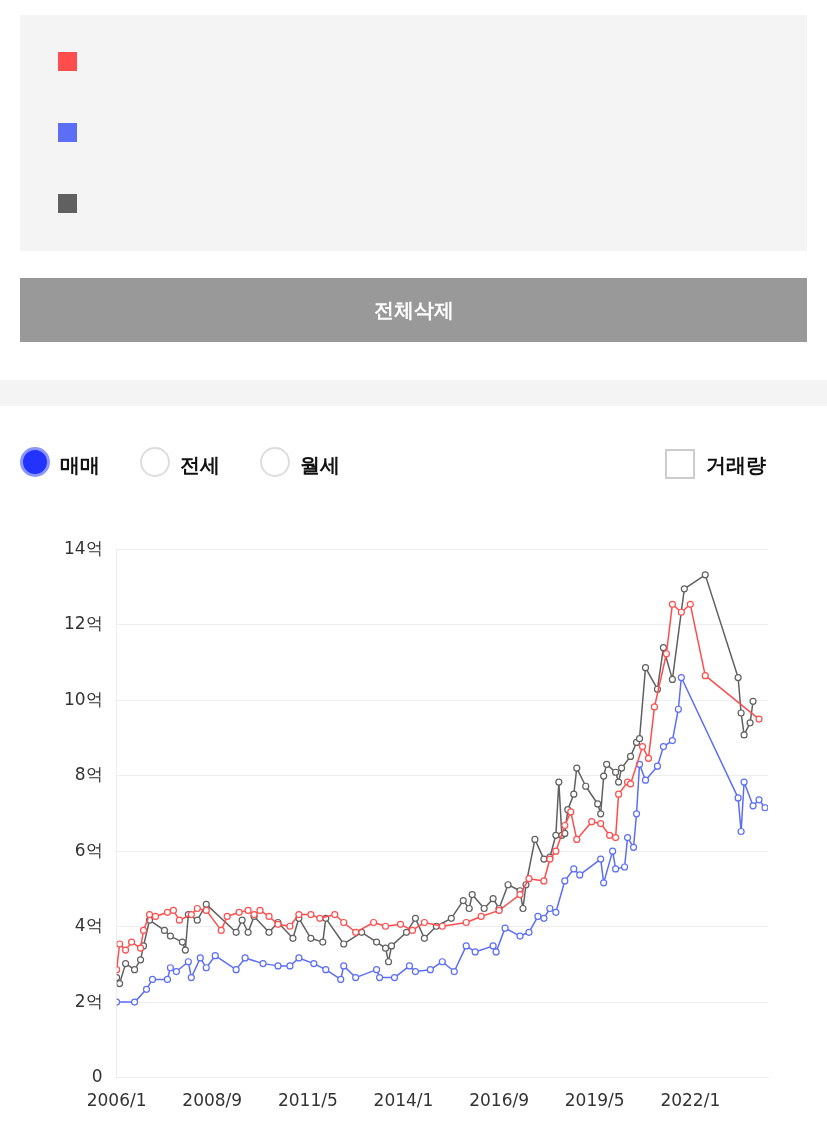  Describe the element at coordinates (88, 1000) in the screenshot. I see `y-tick-label: 2억` at that location.